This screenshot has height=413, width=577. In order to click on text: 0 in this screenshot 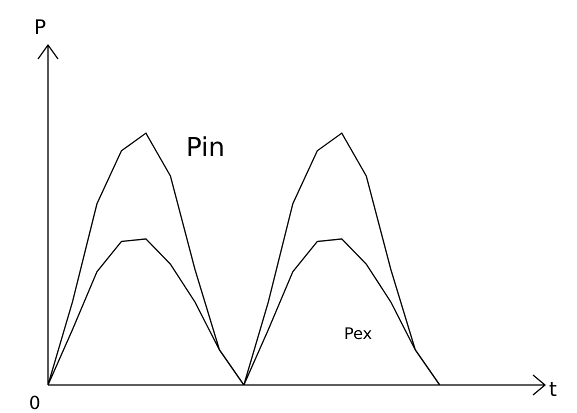, I will do `click(34, 403)`.